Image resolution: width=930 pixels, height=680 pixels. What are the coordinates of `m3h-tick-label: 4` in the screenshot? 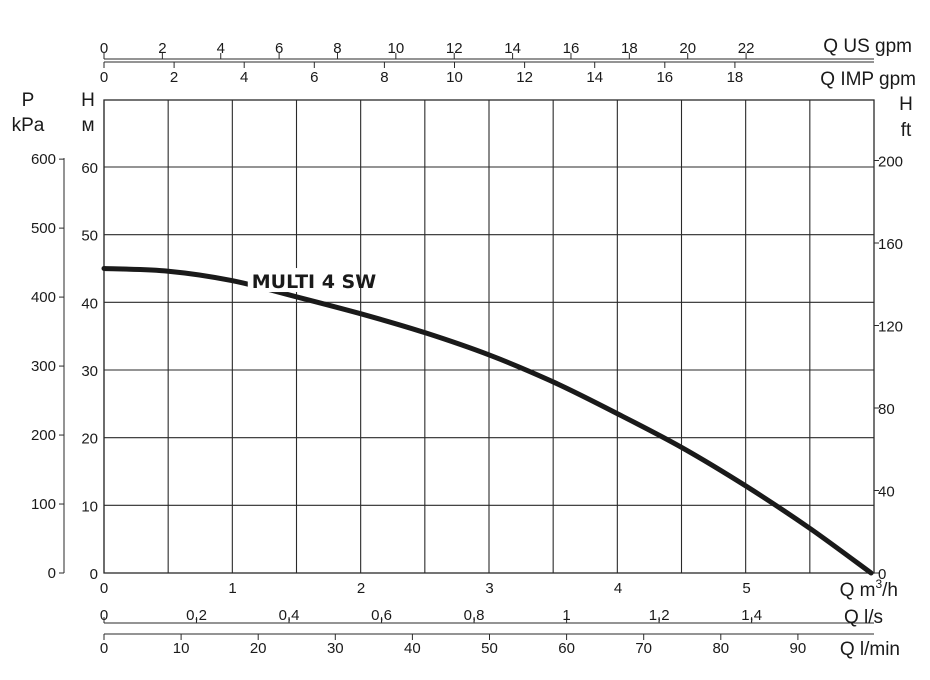 It's located at (618, 588).